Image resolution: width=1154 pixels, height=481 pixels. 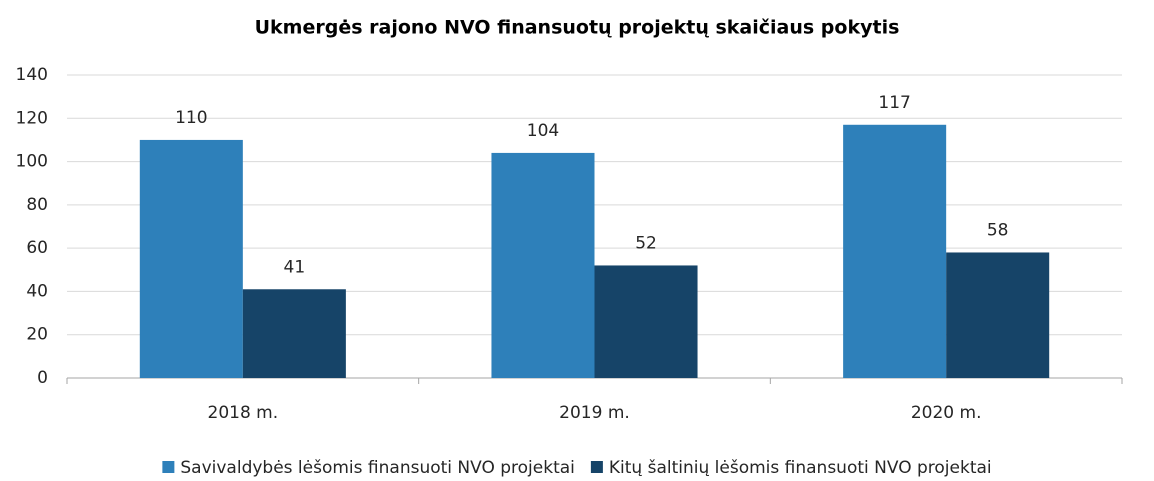 What do you see at coordinates (42, 378) in the screenshot?
I see `y-tick-label: 0` at bounding box center [42, 378].